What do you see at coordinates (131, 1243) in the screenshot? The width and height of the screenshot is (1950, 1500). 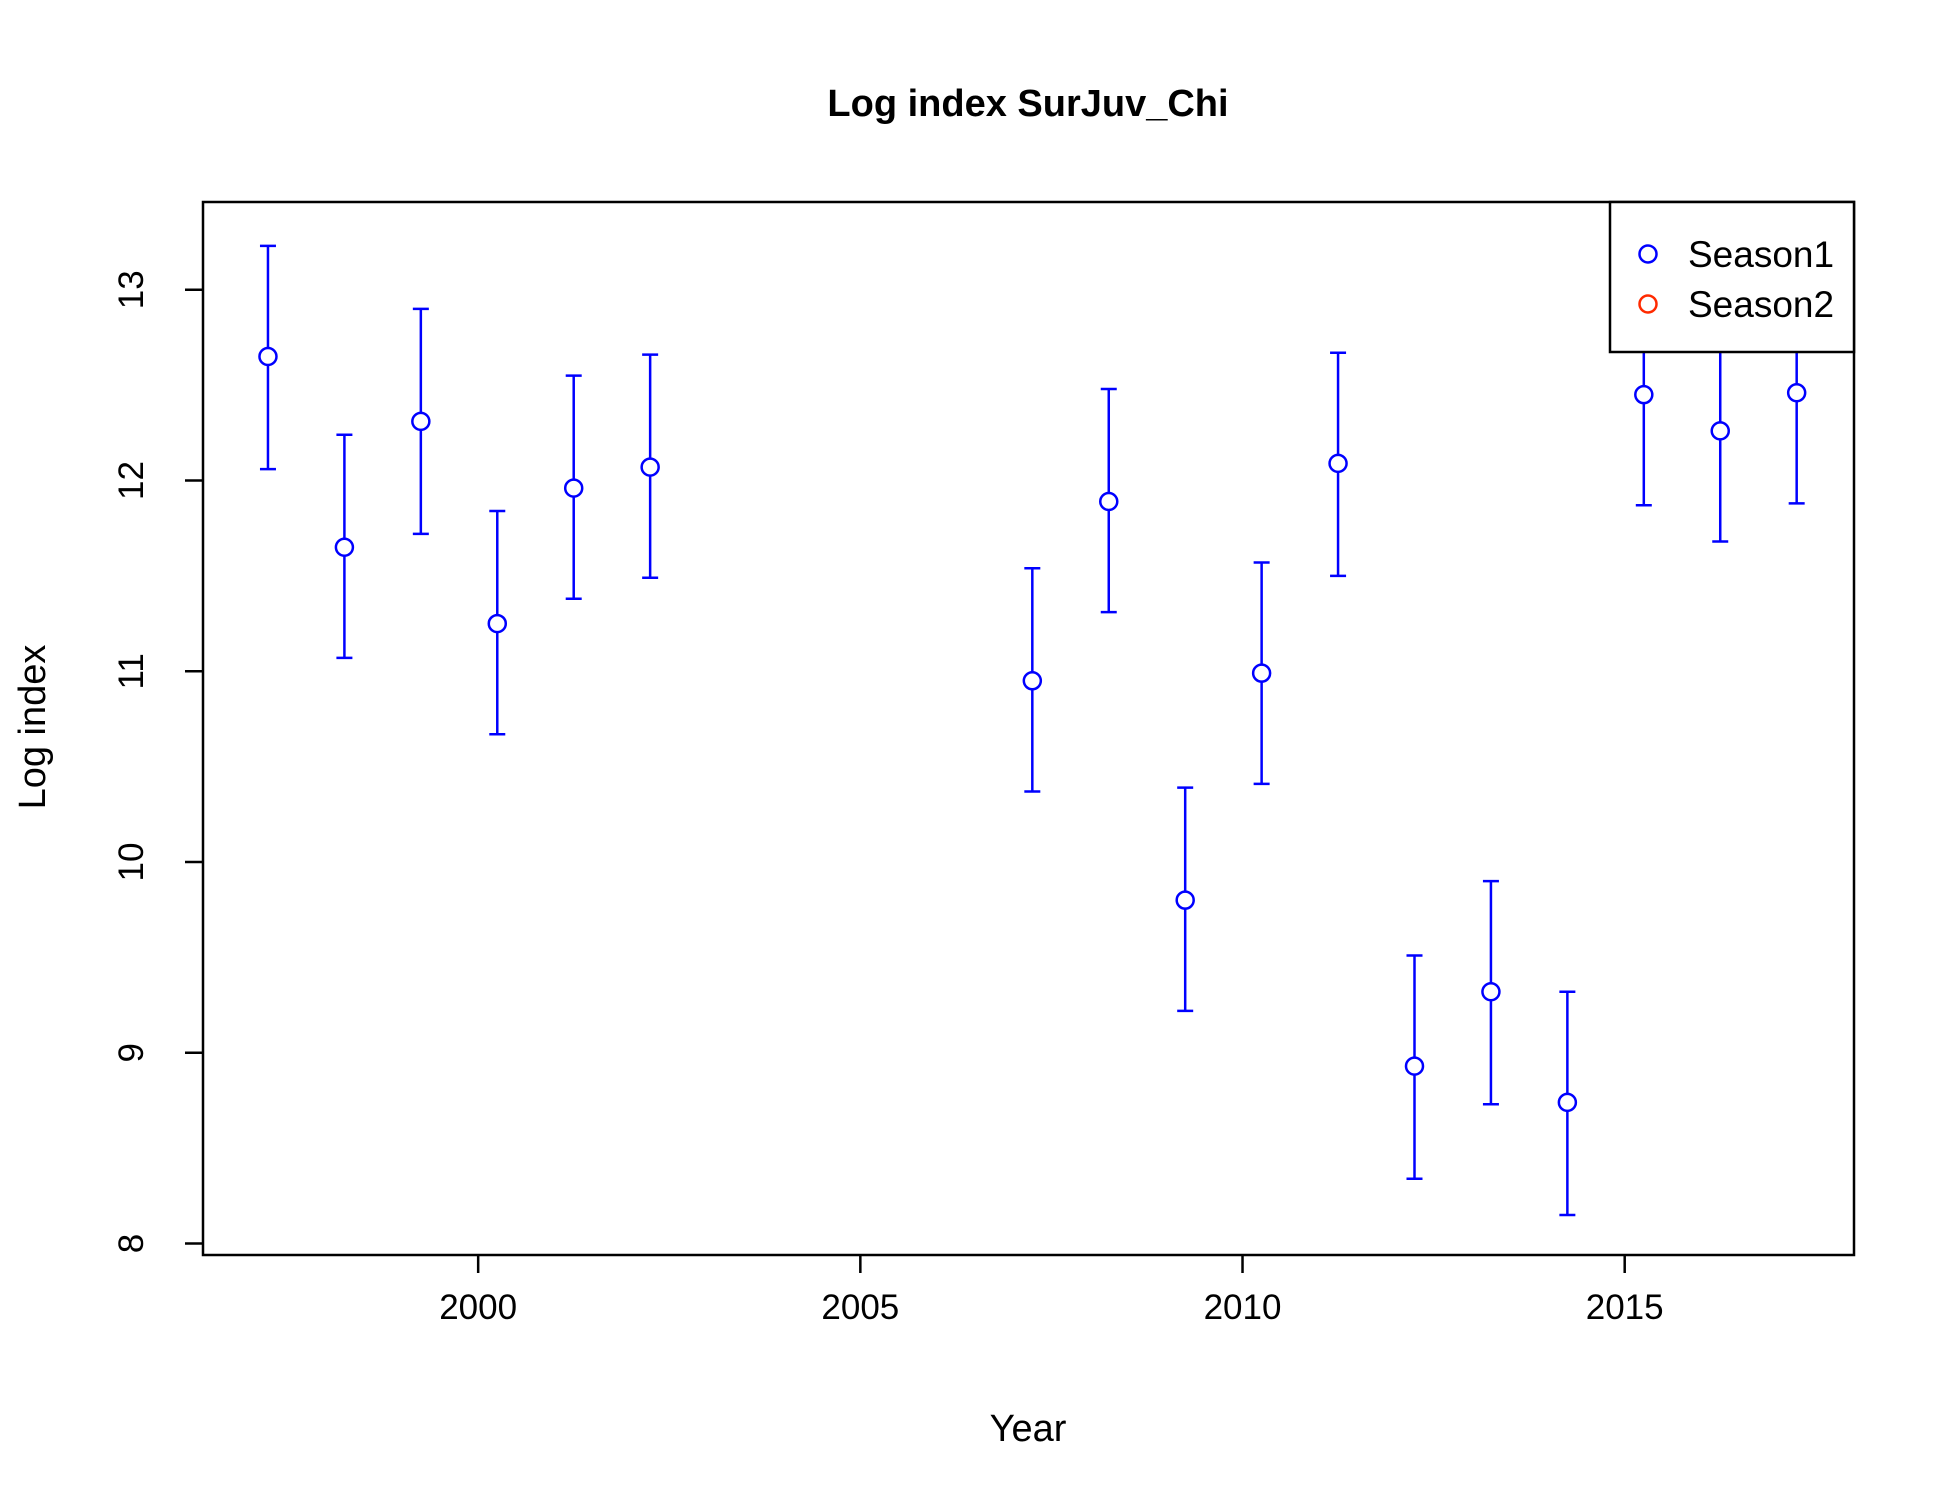 I see `y-tick-label: 8` at bounding box center [131, 1243].